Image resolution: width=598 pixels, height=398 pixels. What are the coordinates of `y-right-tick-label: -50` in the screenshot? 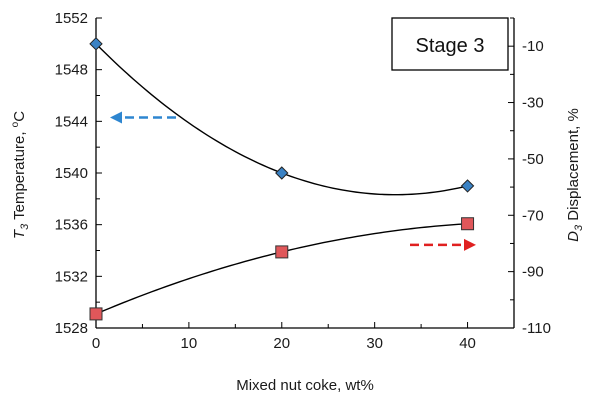 It's located at (533, 159).